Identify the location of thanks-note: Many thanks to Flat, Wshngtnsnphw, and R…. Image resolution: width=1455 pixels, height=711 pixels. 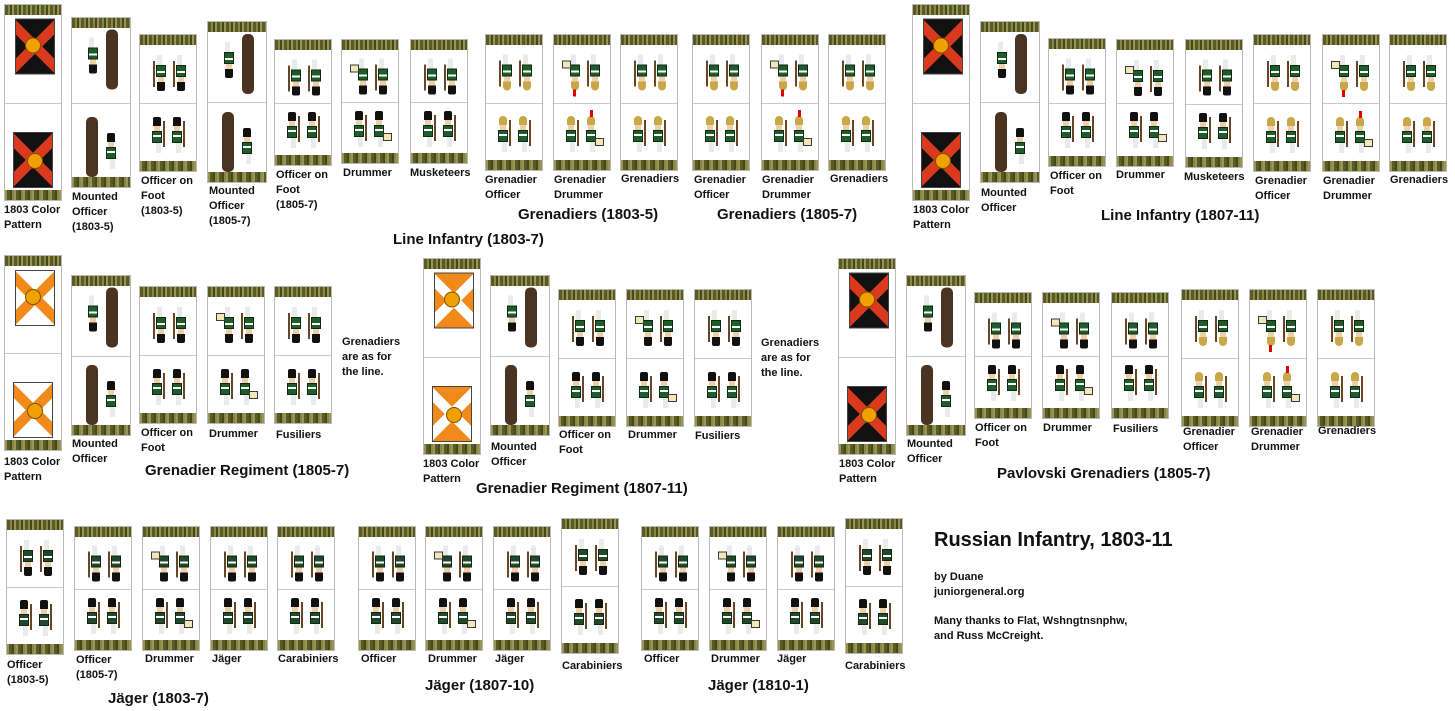
(1031, 628).